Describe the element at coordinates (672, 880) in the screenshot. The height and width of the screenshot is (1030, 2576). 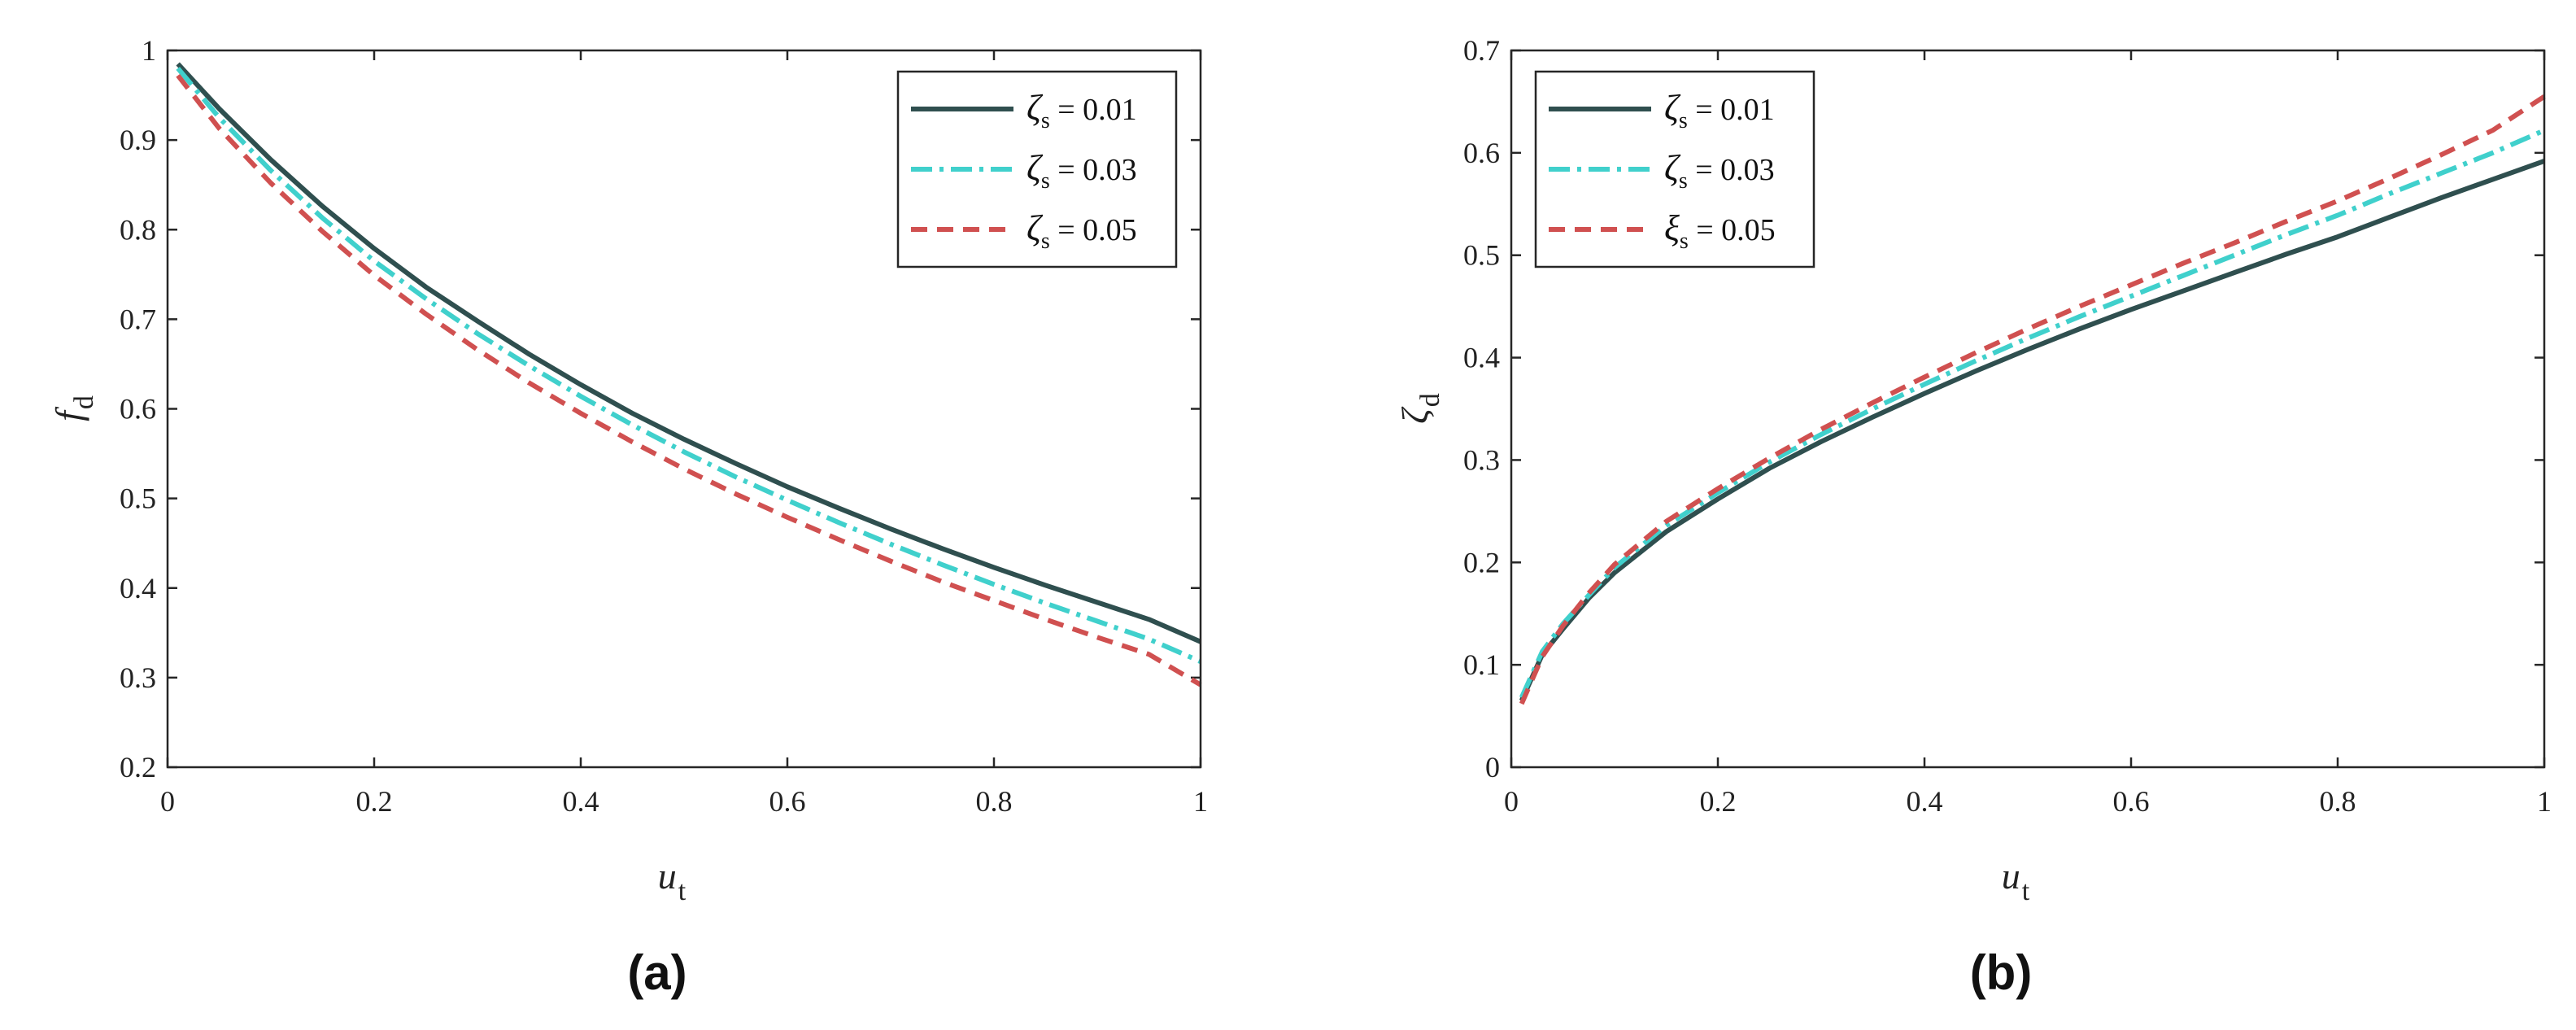
I see `chart-a-x-axis-label: ut` at that location.